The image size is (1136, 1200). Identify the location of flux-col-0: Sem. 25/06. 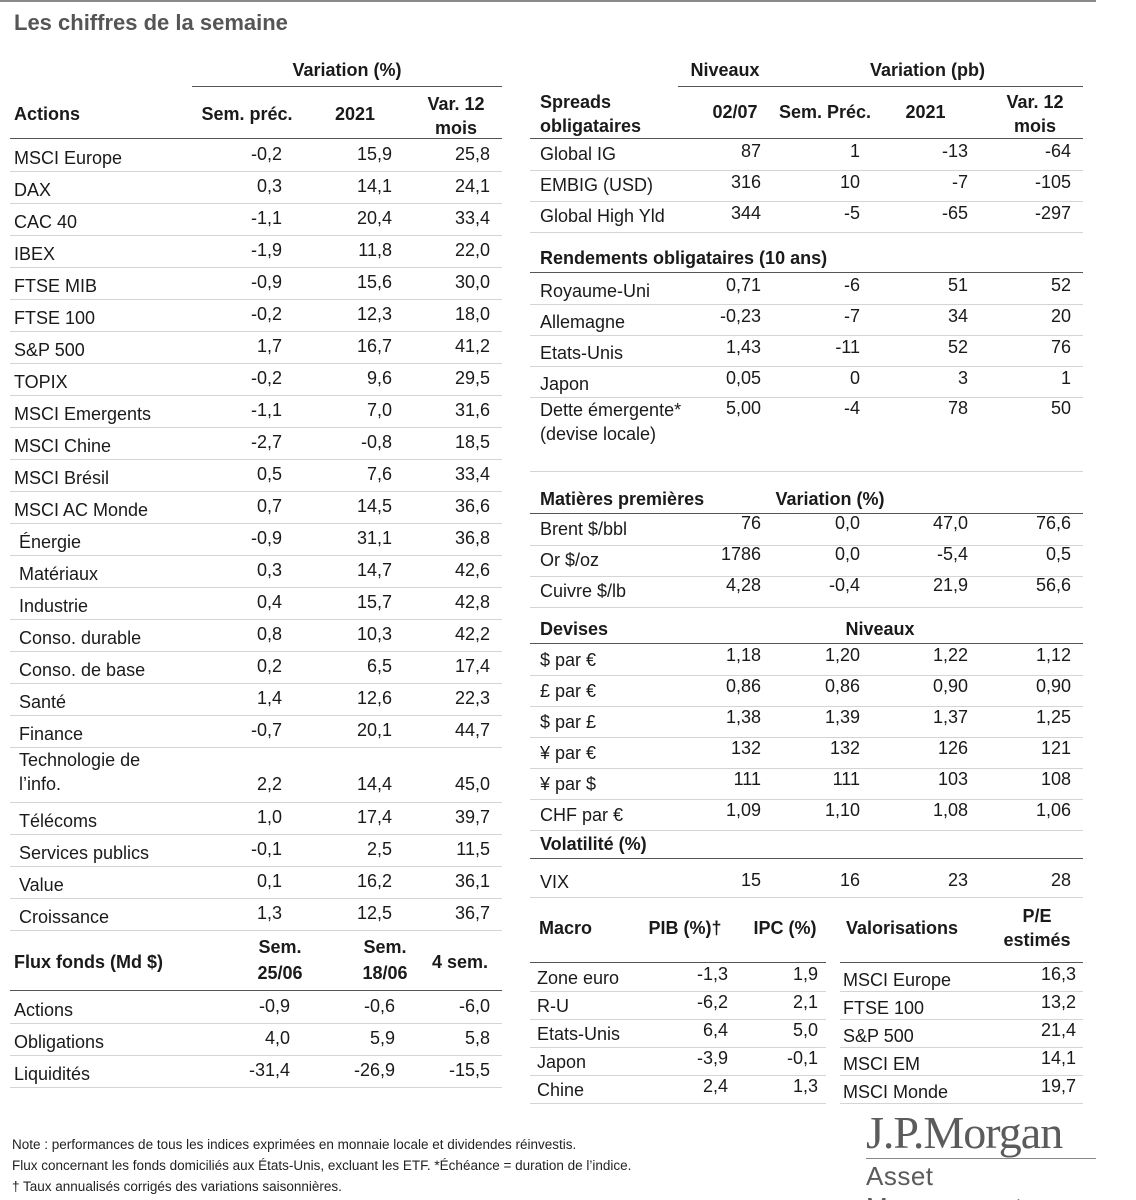
(280, 960).